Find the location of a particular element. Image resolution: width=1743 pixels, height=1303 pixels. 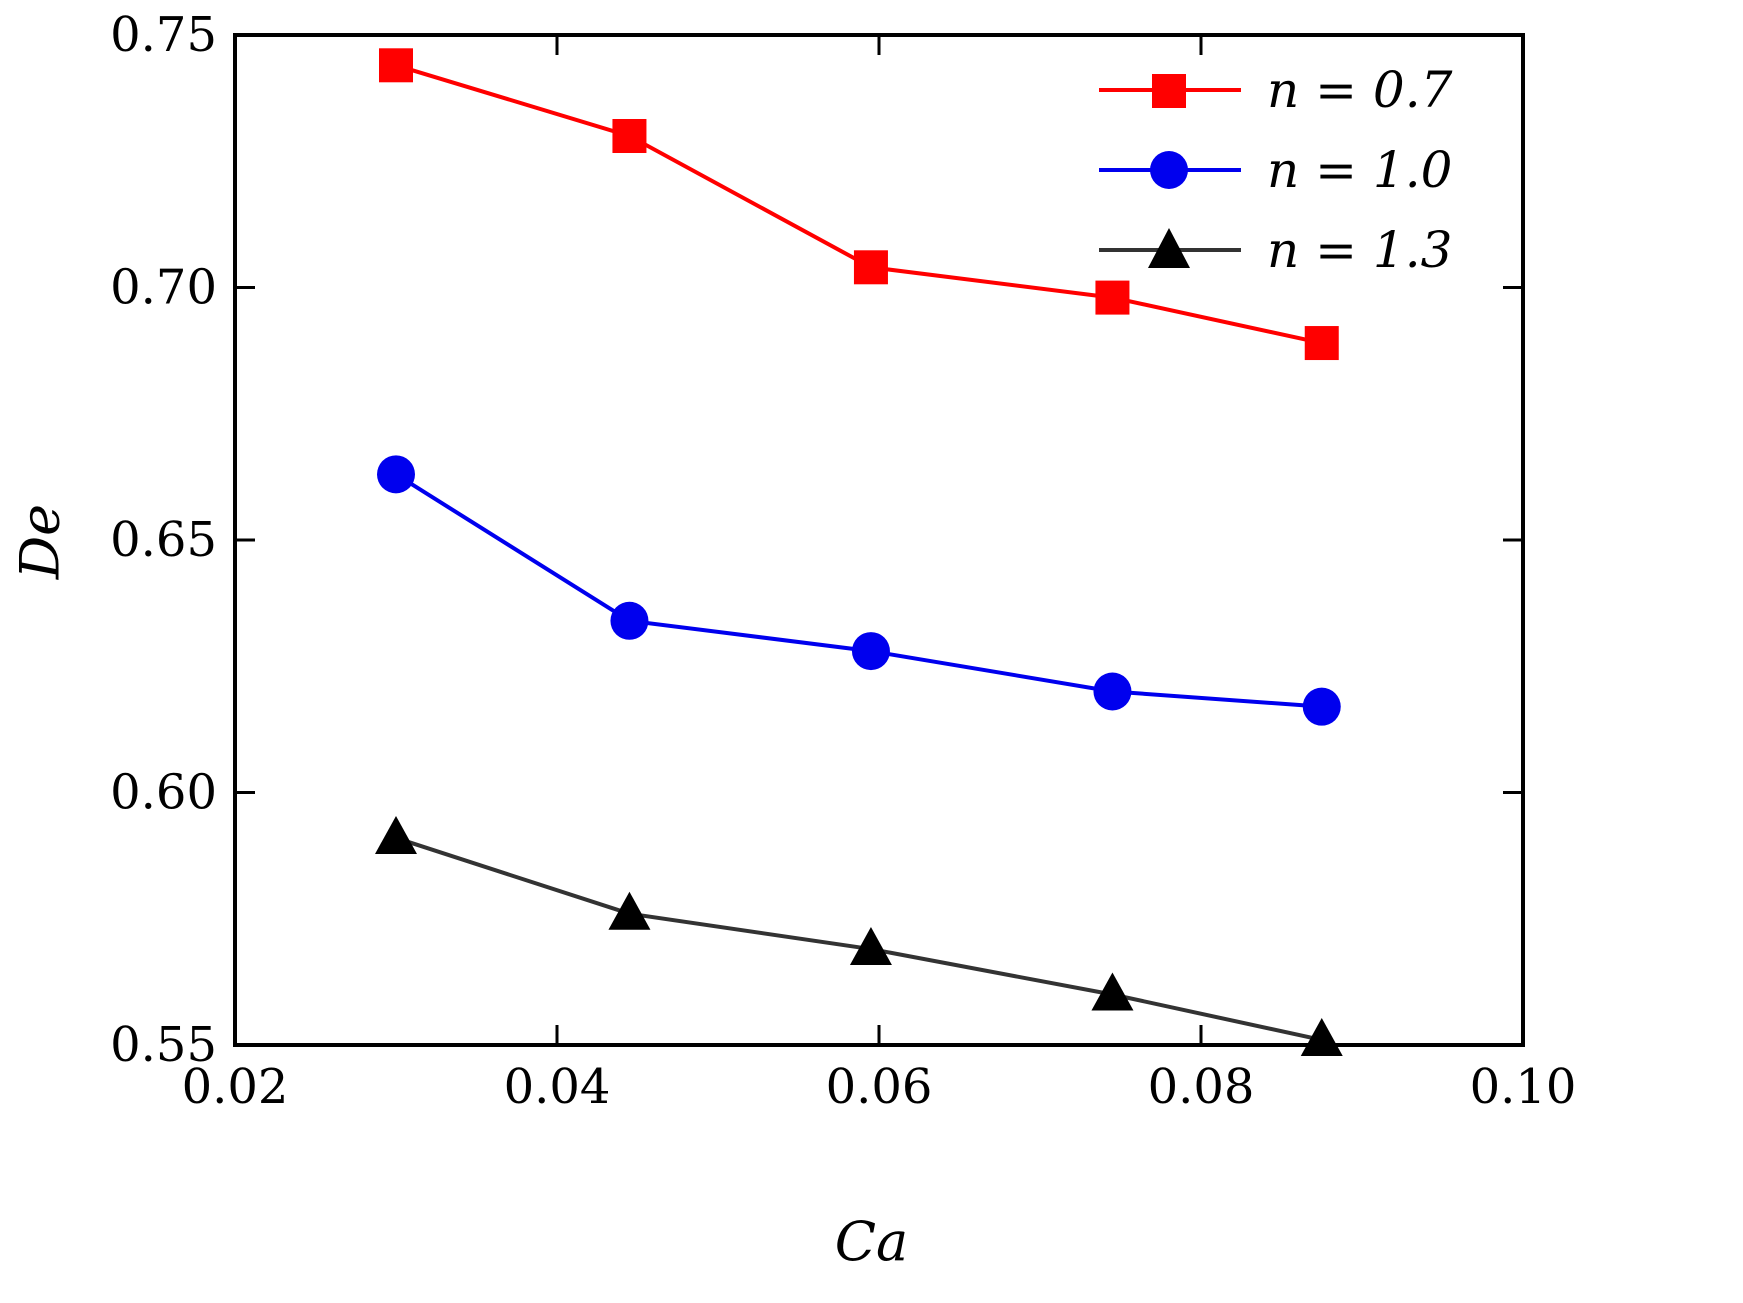

legend-item-n-1-0: n = 1.0 is located at coordinates (1273, 170).